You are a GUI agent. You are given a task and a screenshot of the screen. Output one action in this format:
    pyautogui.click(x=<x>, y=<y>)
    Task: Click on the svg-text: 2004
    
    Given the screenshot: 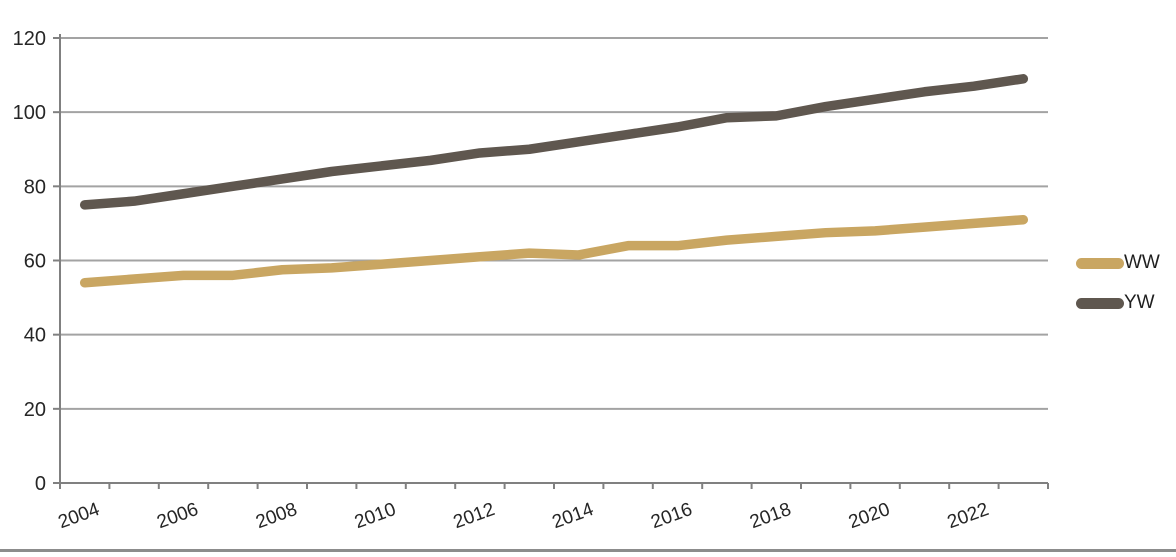 What is the action you would take?
    pyautogui.click(x=78, y=516)
    